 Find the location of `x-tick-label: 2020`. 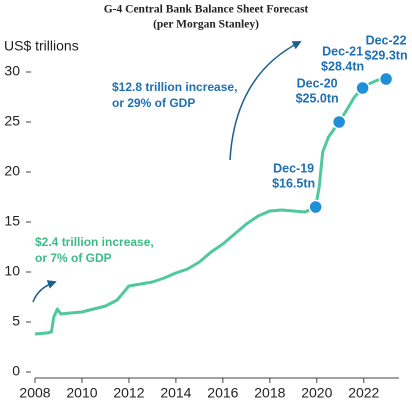

x-tick-label: 2020 is located at coordinates (316, 393).